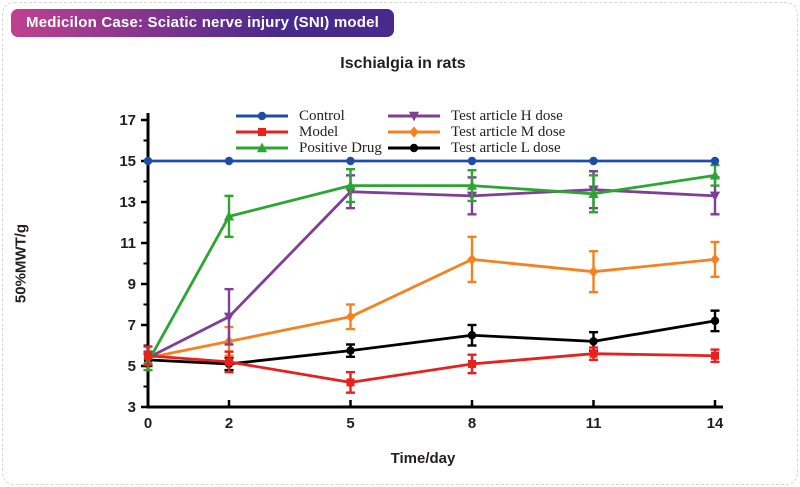 The image size is (800, 487). I want to click on x-tick-label: 14, so click(715, 423).